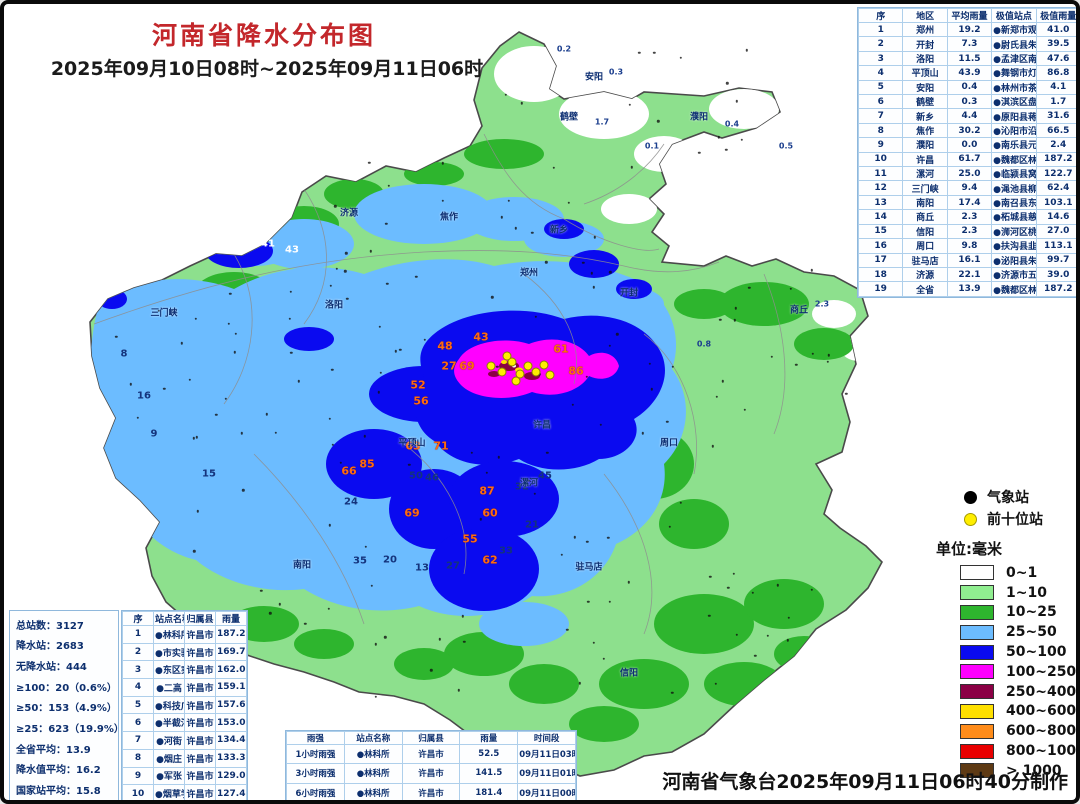  I want to click on table-cell: 郑州, so click(925, 29).